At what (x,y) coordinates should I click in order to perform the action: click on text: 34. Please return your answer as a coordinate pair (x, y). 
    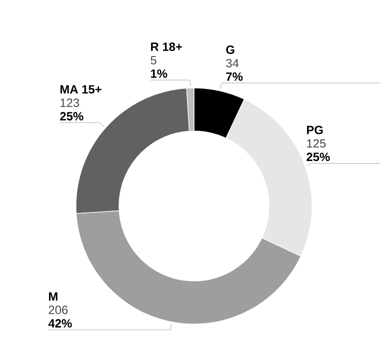
    Looking at the image, I should click on (232, 63).